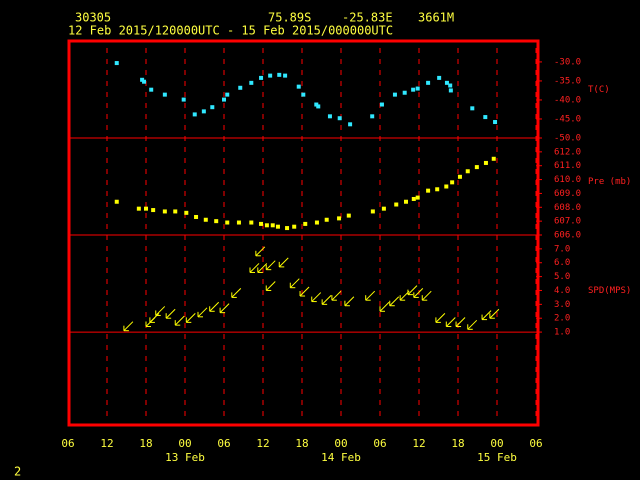  What do you see at coordinates (567, 139) in the screenshot?
I see `y-tick-label: -50.0` at bounding box center [567, 139].